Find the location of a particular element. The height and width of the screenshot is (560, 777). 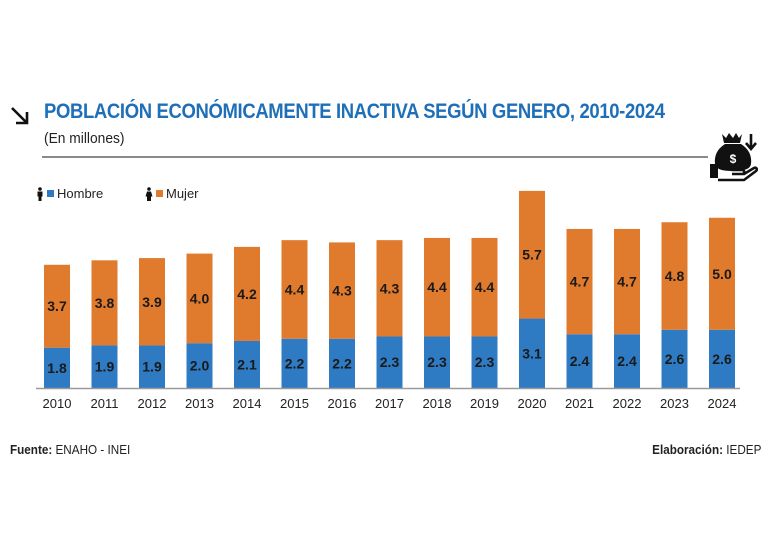

title-divider is located at coordinates (375, 157).